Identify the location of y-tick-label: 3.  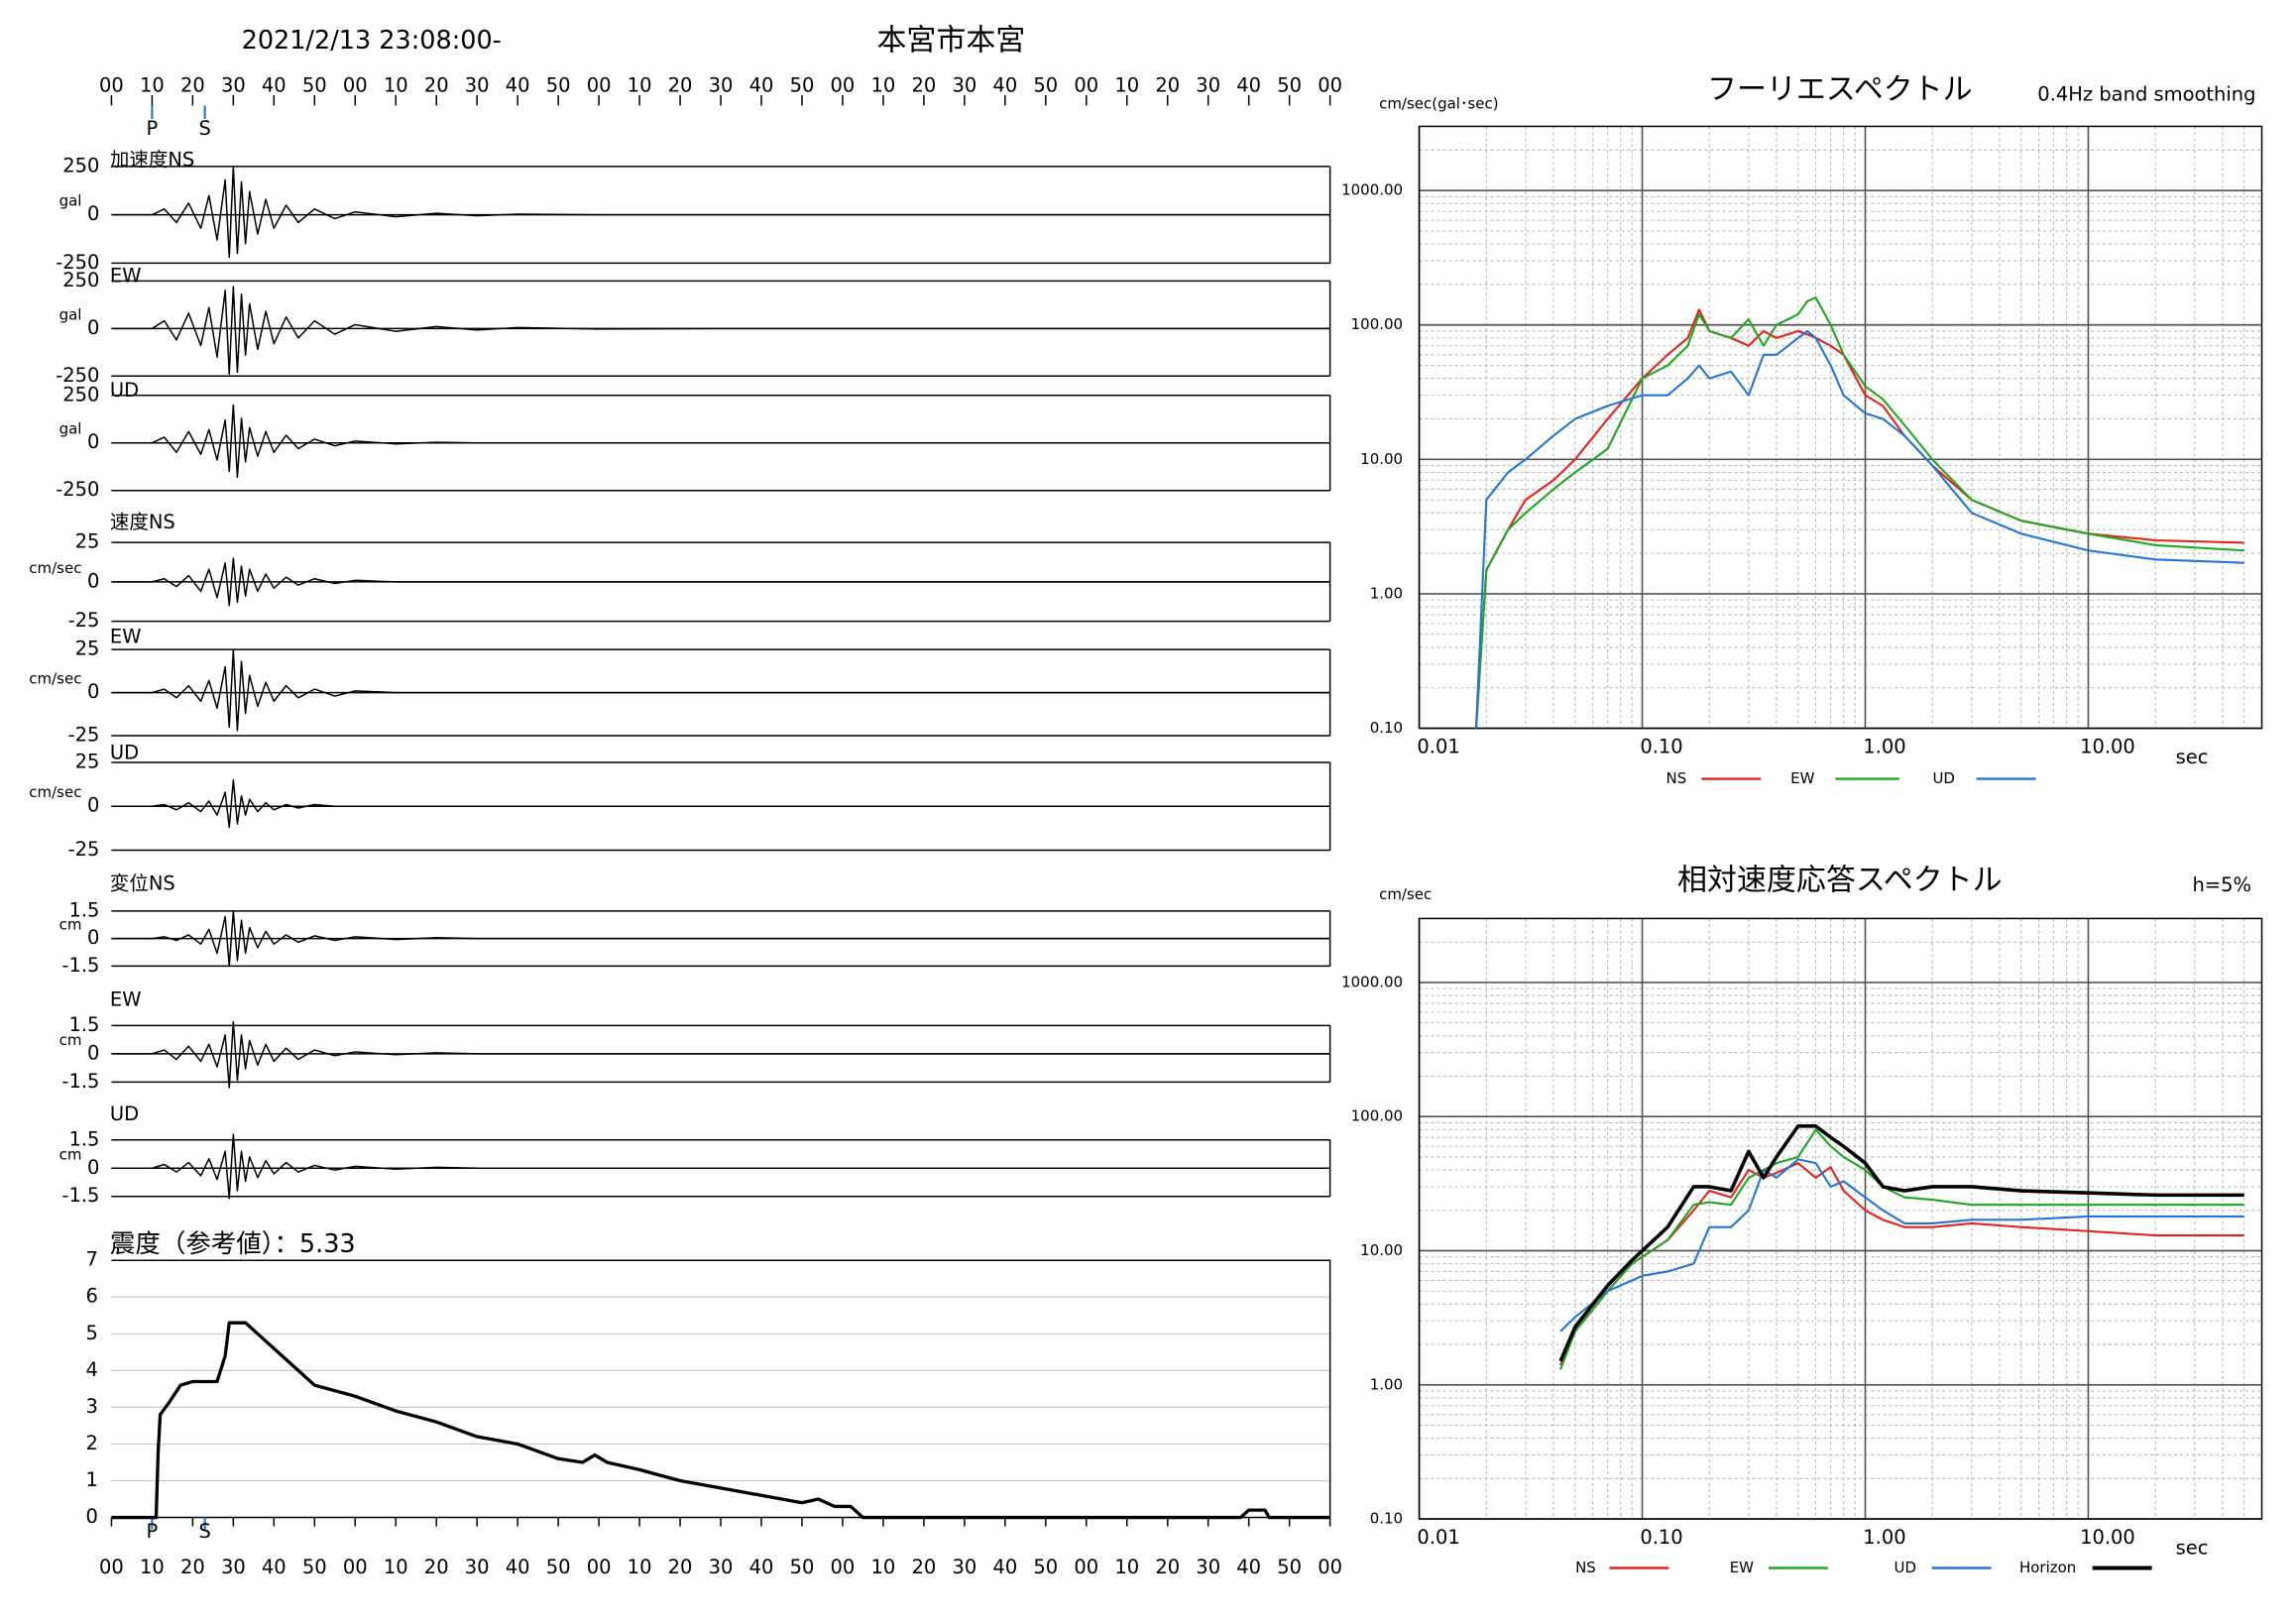
(92, 1406).